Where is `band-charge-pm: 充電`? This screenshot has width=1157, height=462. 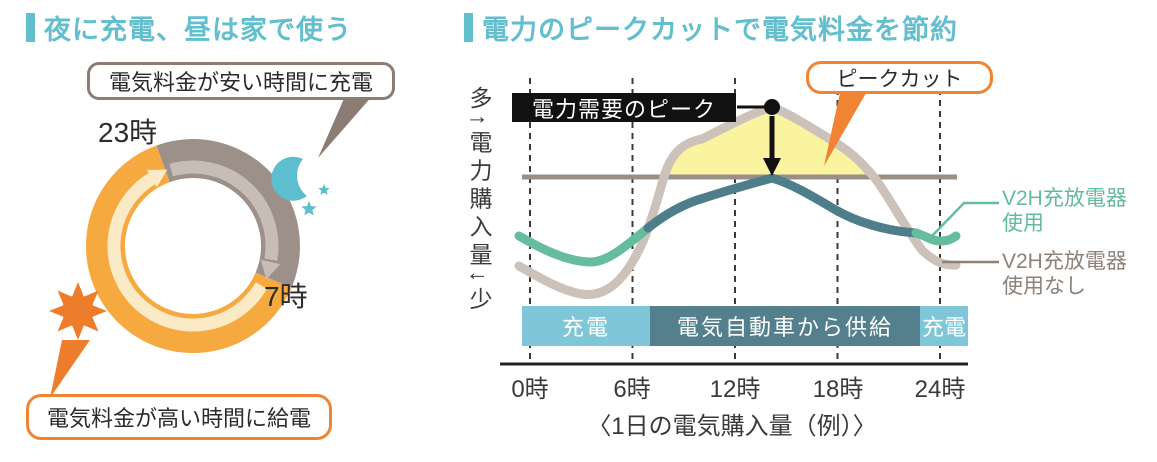 band-charge-pm: 充電 is located at coordinates (944, 326).